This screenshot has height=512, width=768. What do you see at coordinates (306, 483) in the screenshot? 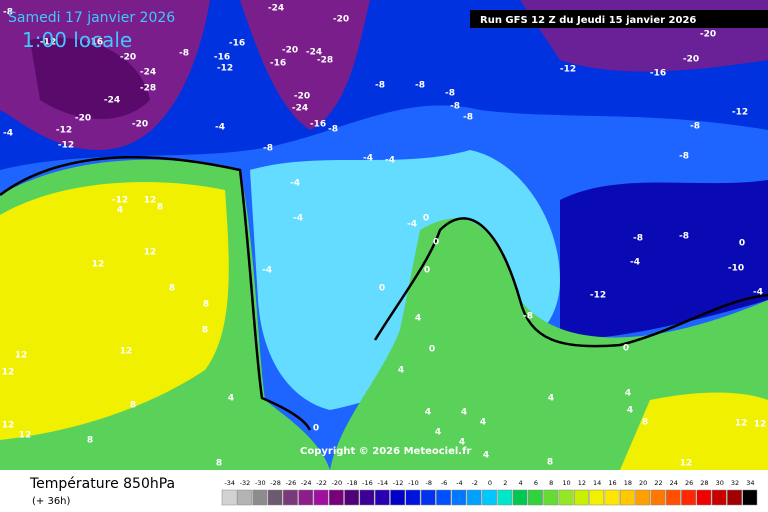
I see `legend-label: -24` at bounding box center [306, 483].